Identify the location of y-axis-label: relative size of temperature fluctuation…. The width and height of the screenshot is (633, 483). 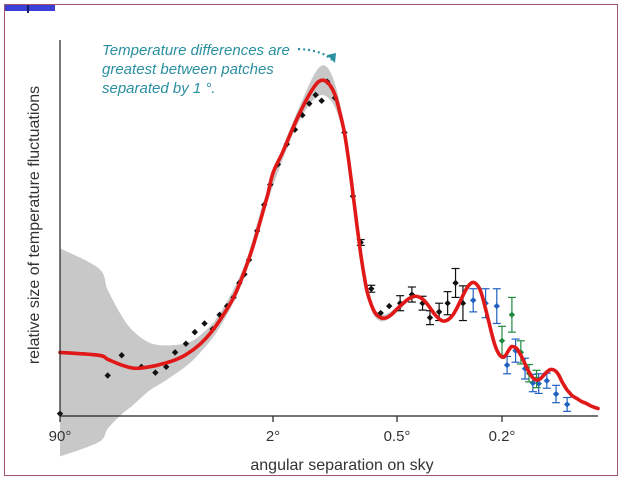
(34, 225).